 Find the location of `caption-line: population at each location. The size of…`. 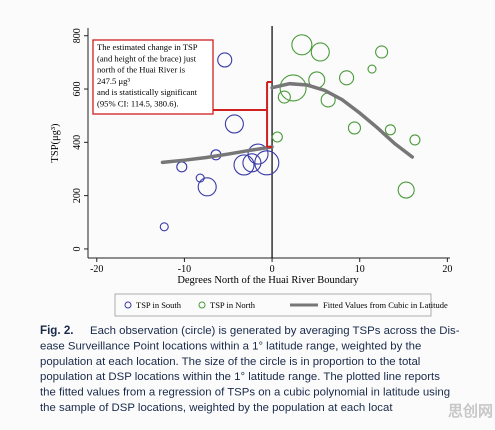

caption-line: population at each location. The size of… is located at coordinates (230, 362).